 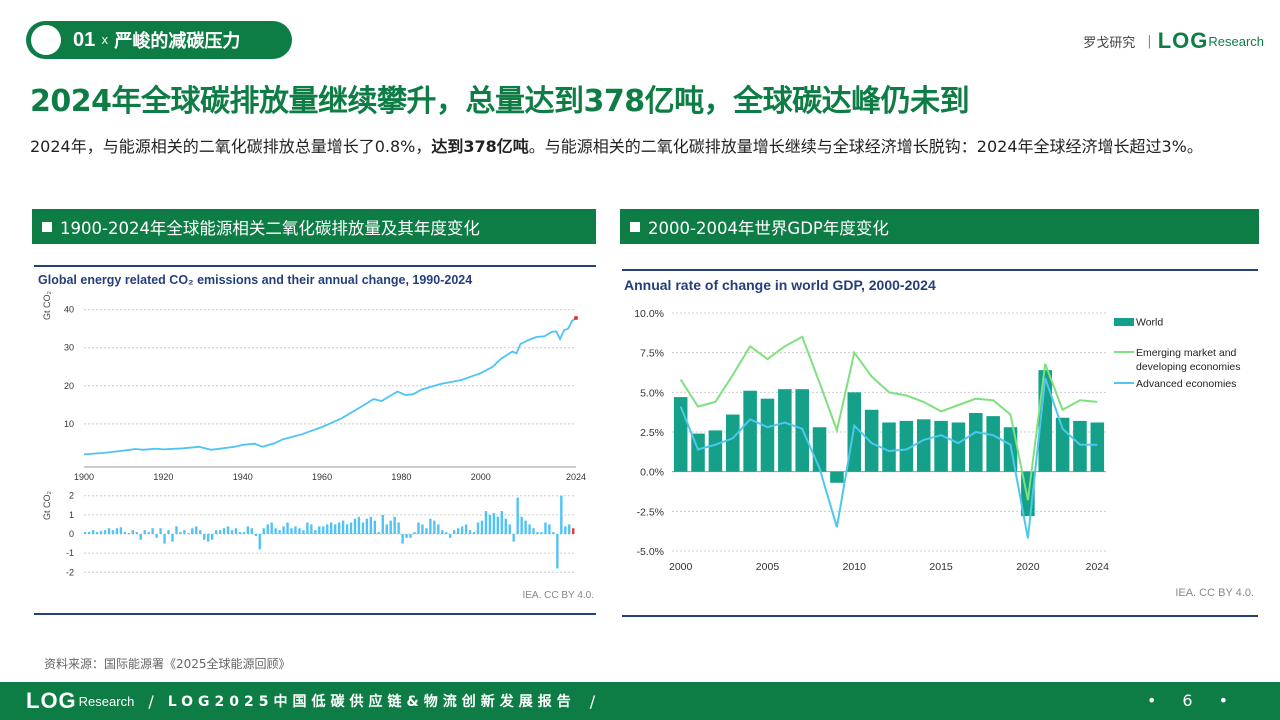 What do you see at coordinates (652, 354) in the screenshot?
I see `gdp-y-tick: 7.5%` at bounding box center [652, 354].